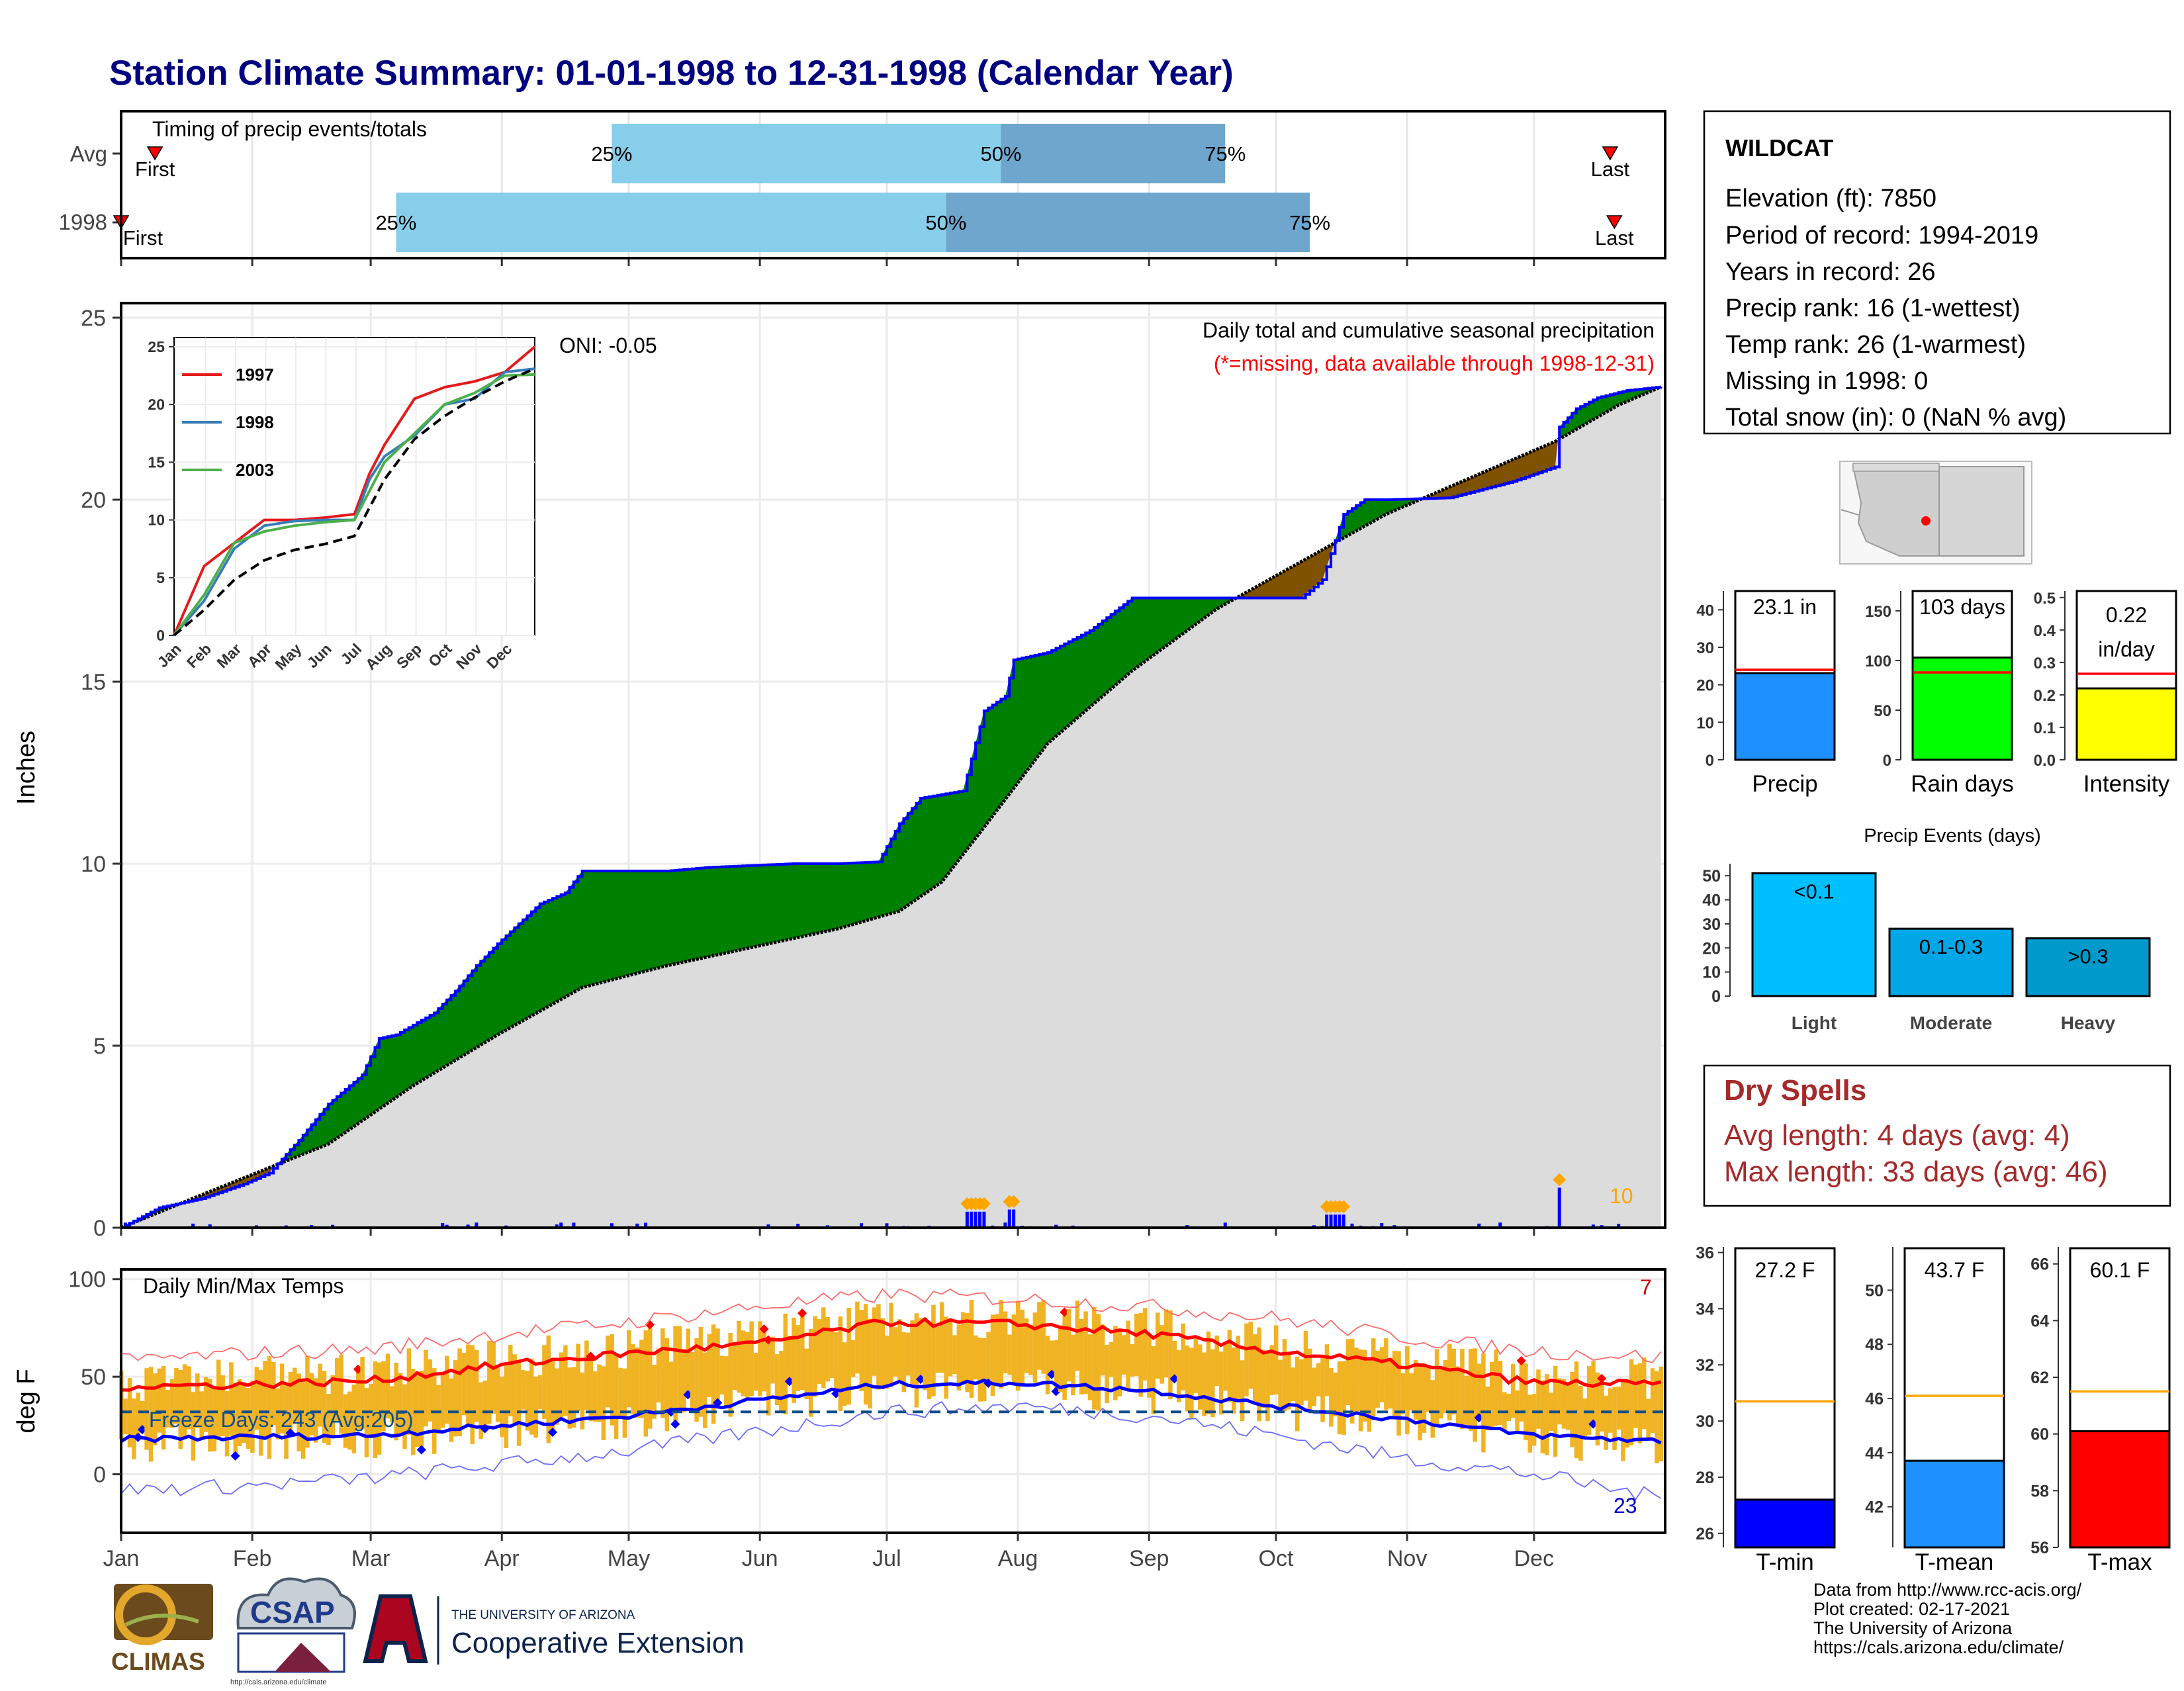  I want to click on precip-y-tick-label: 25, so click(93, 318).